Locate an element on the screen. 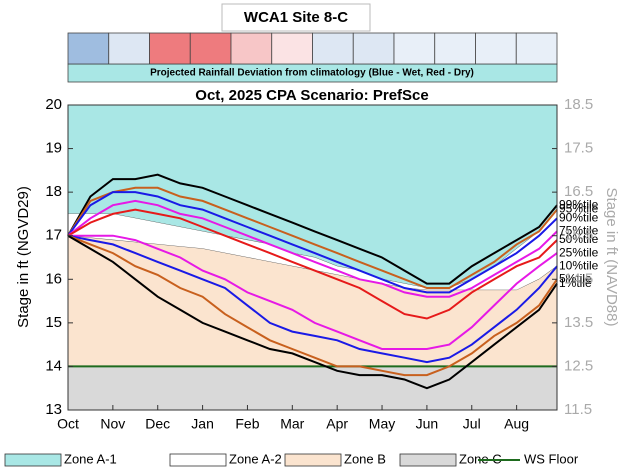  series-label: 75%tile is located at coordinates (579, 231).